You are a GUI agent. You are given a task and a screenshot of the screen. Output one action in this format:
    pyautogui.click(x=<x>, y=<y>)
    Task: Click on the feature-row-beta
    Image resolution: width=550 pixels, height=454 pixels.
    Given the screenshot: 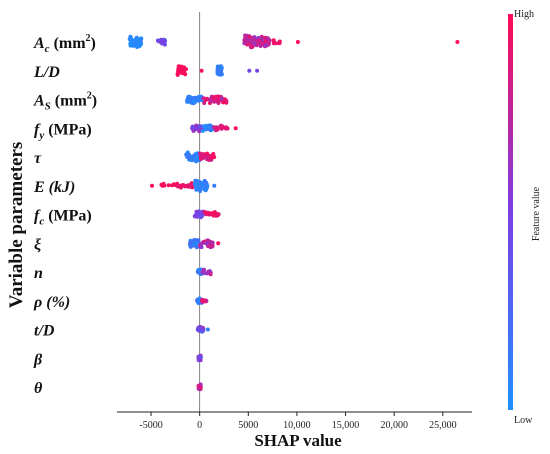 What is the action you would take?
    pyautogui.click(x=199, y=358)
    